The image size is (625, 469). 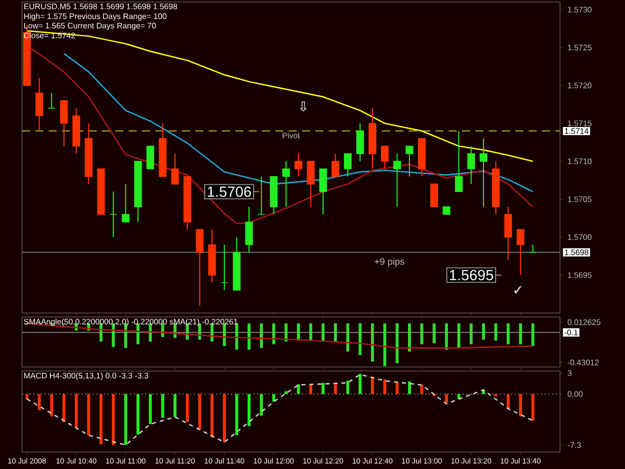 I want to click on y-tick-label: 1.5695, so click(x=580, y=275).